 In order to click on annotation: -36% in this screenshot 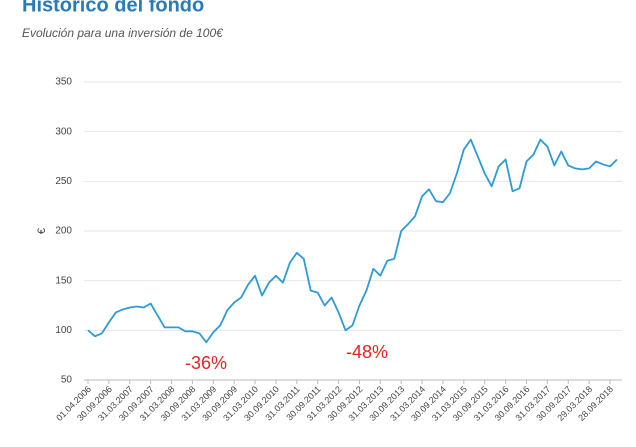, I will do `click(206, 363)`.